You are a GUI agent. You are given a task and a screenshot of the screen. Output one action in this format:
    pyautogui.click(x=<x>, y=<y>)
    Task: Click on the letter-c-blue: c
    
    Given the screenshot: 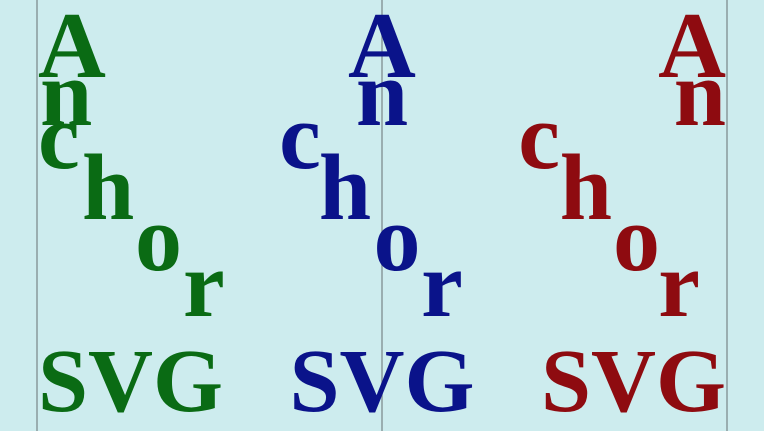 What is the action you would take?
    pyautogui.click(x=300, y=137)
    